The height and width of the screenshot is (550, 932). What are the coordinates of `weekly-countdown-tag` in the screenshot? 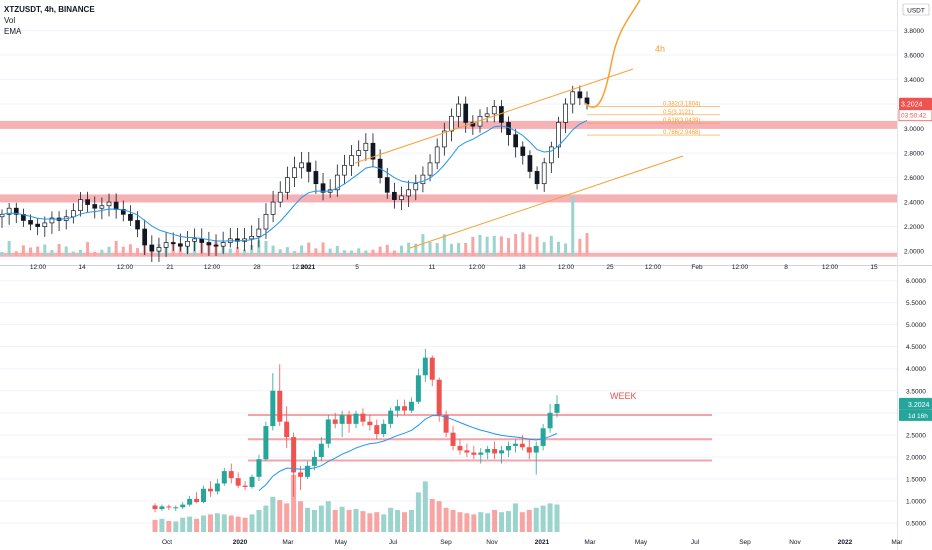 It's located at (915, 415).